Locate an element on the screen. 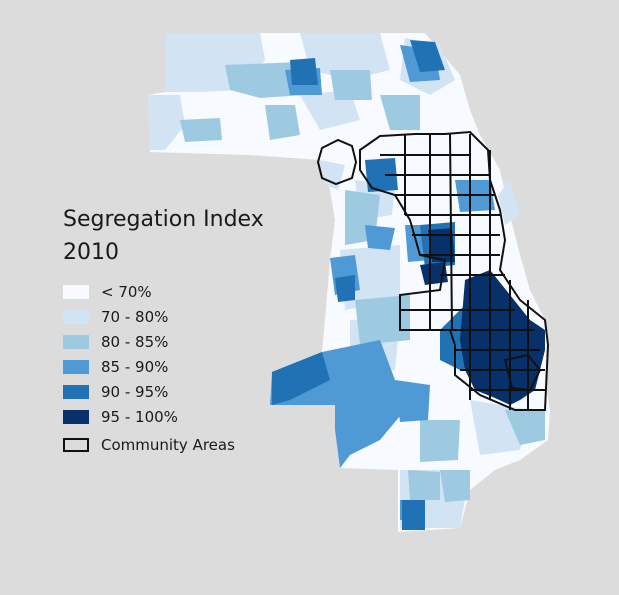  legend-community-areas: Community Areas is located at coordinates (149, 445).